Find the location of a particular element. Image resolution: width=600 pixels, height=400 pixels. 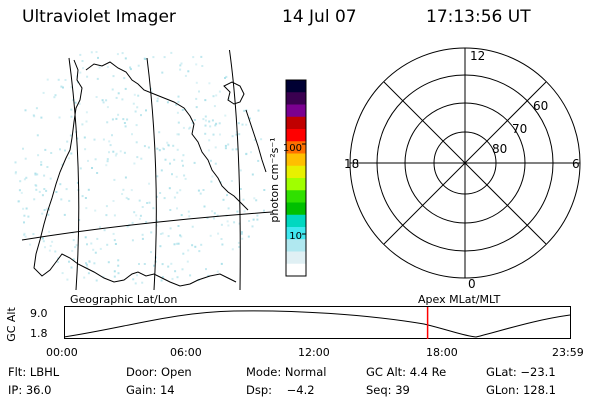

colorbar-tick-label: 100 is located at coordinates (292, 148).